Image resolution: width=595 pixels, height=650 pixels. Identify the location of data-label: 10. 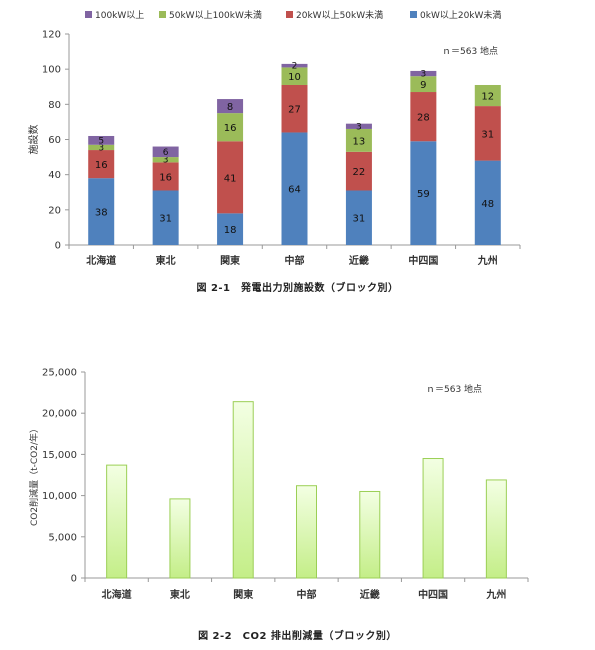
(294, 77).